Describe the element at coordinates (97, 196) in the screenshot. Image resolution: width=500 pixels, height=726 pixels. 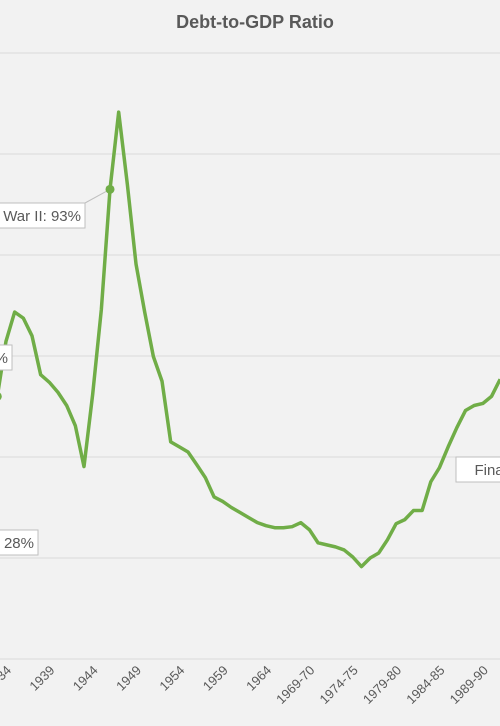
I see `leader-line` at that location.